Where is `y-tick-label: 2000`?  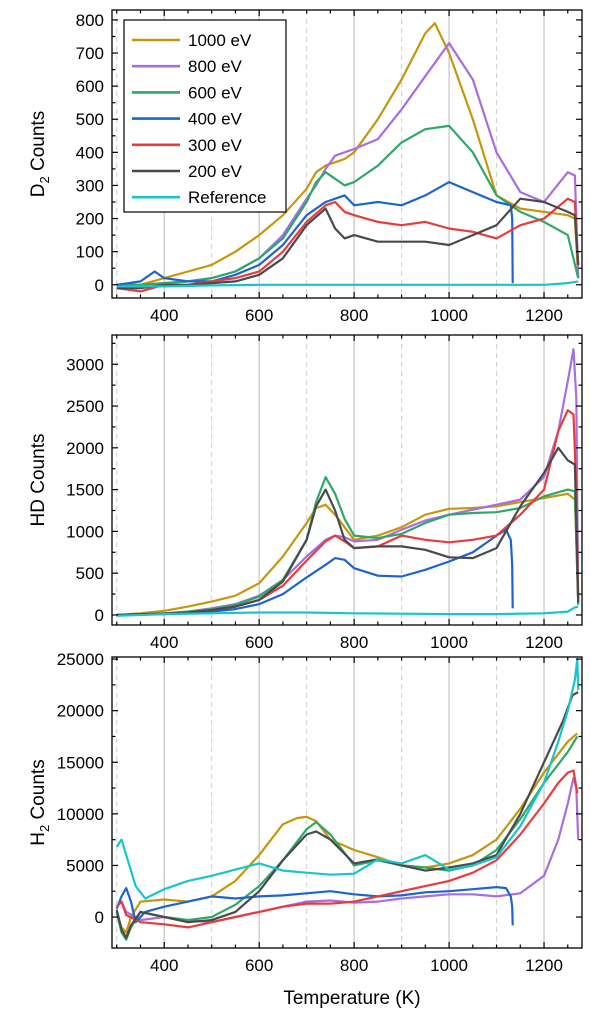
y-tick-label: 2000 is located at coordinates (85, 448).